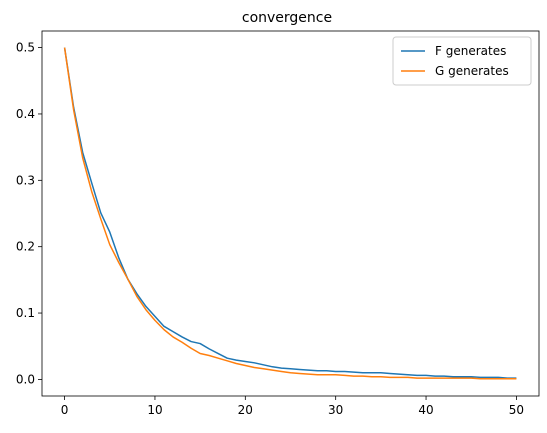 The image size is (547, 433). I want to click on legend-box, so click(462, 61).